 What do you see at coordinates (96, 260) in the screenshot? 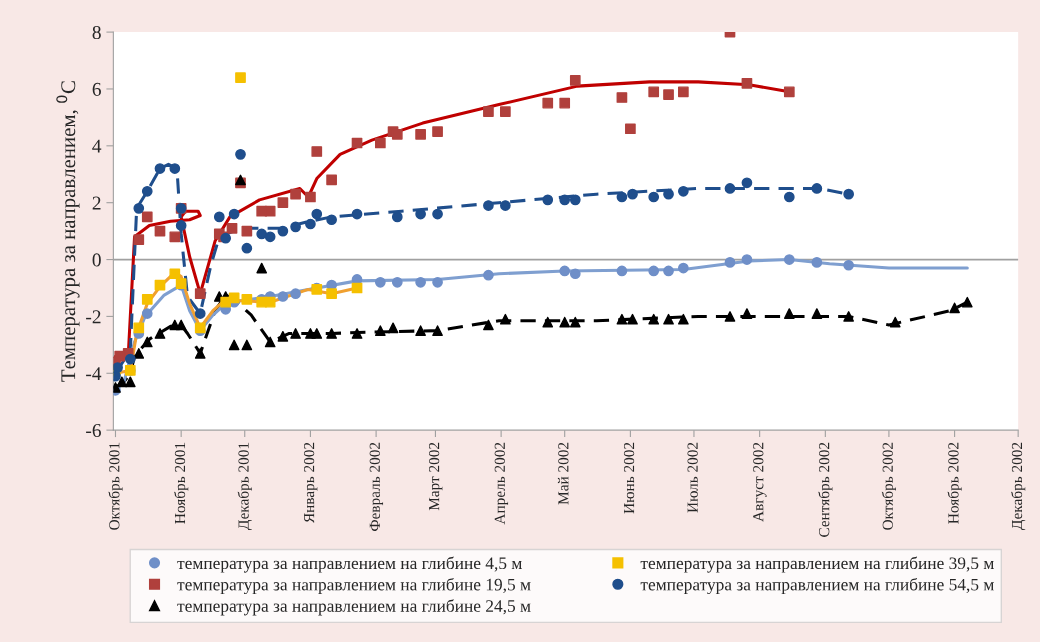
I see `y-tick-label: 0` at bounding box center [96, 260].